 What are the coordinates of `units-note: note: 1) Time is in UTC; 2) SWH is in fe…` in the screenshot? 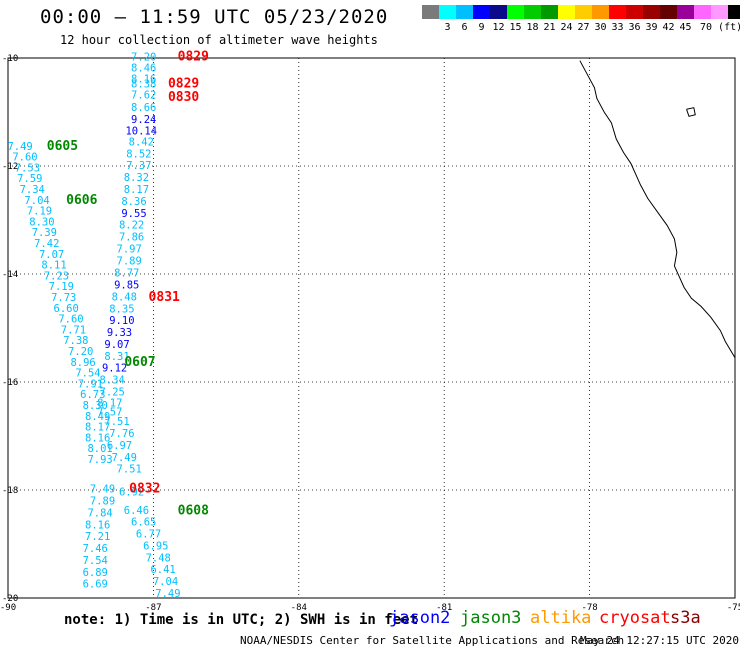 It's located at (241, 620).